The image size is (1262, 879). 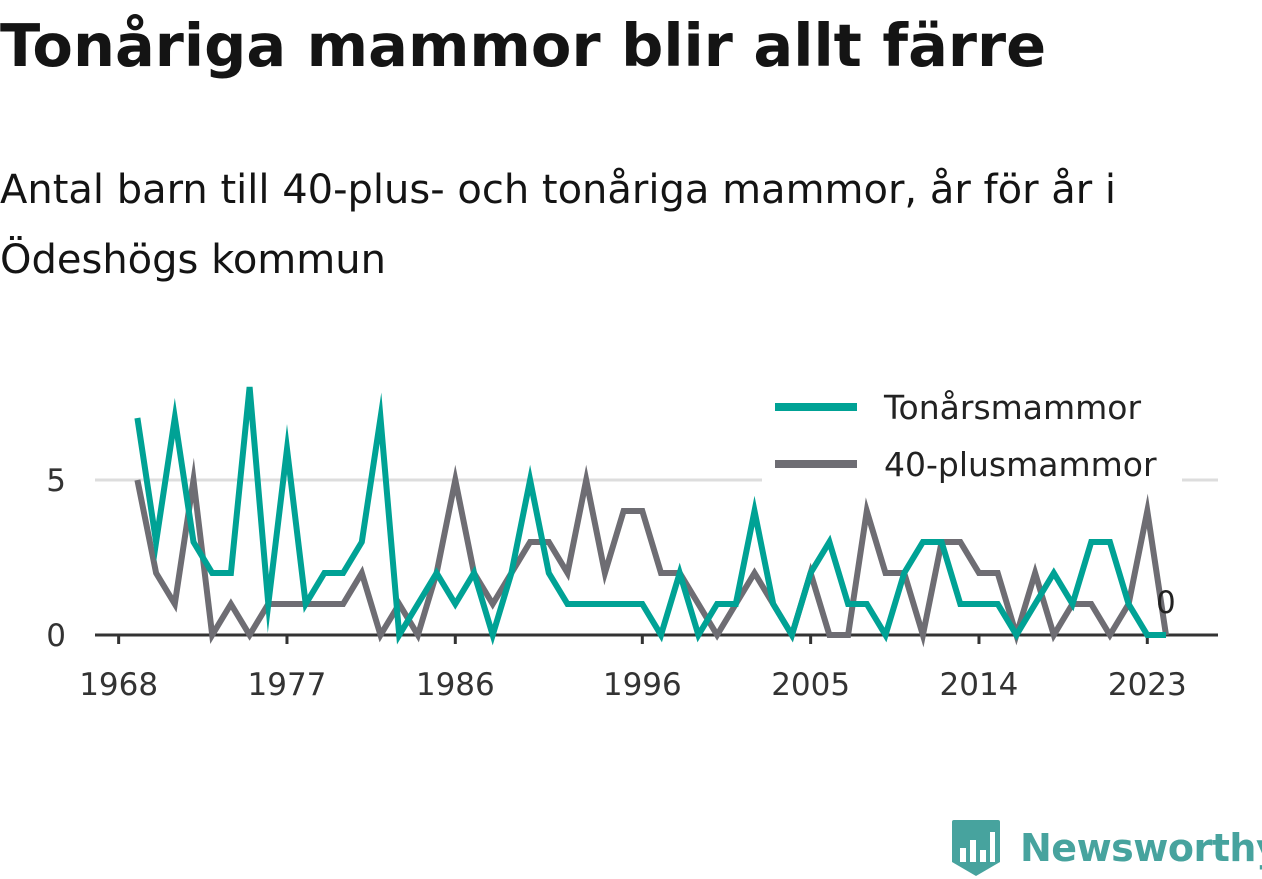 I want to click on newsworthy-logo-icon, so click(x=976, y=848).